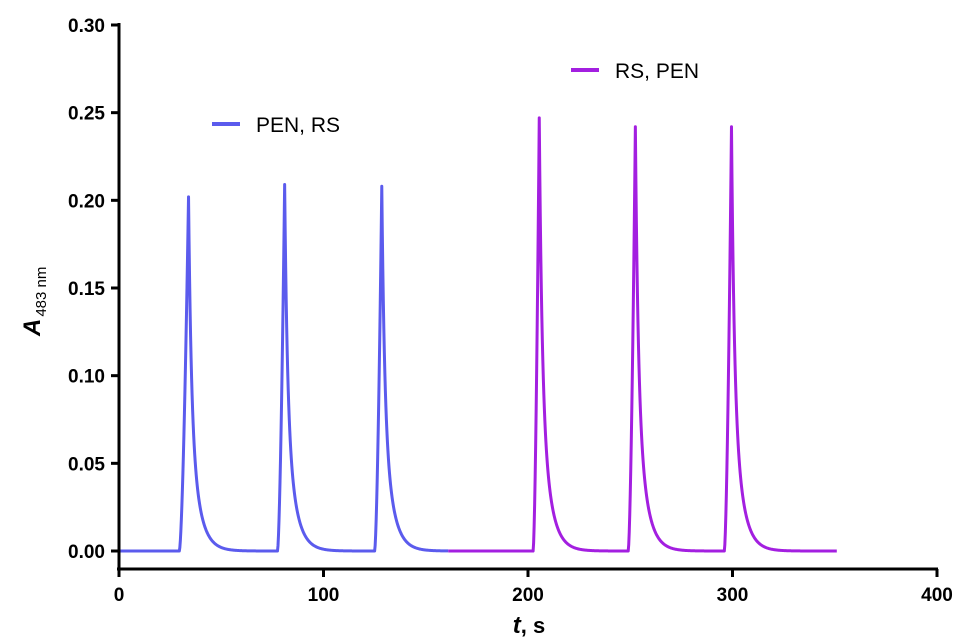 The height and width of the screenshot is (639, 957). I want to click on x-ticks: 0 100 200 300 400, so click(533, 587).